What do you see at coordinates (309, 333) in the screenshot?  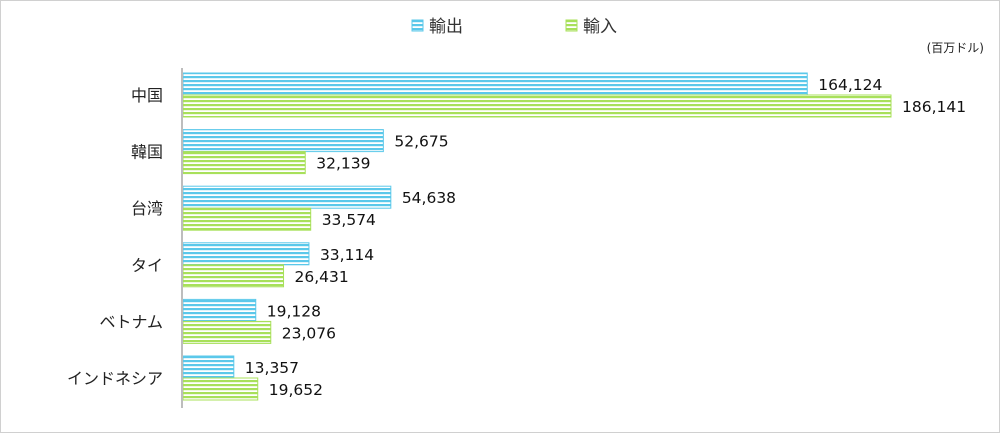 I see `data-label-import: 23,076` at bounding box center [309, 333].